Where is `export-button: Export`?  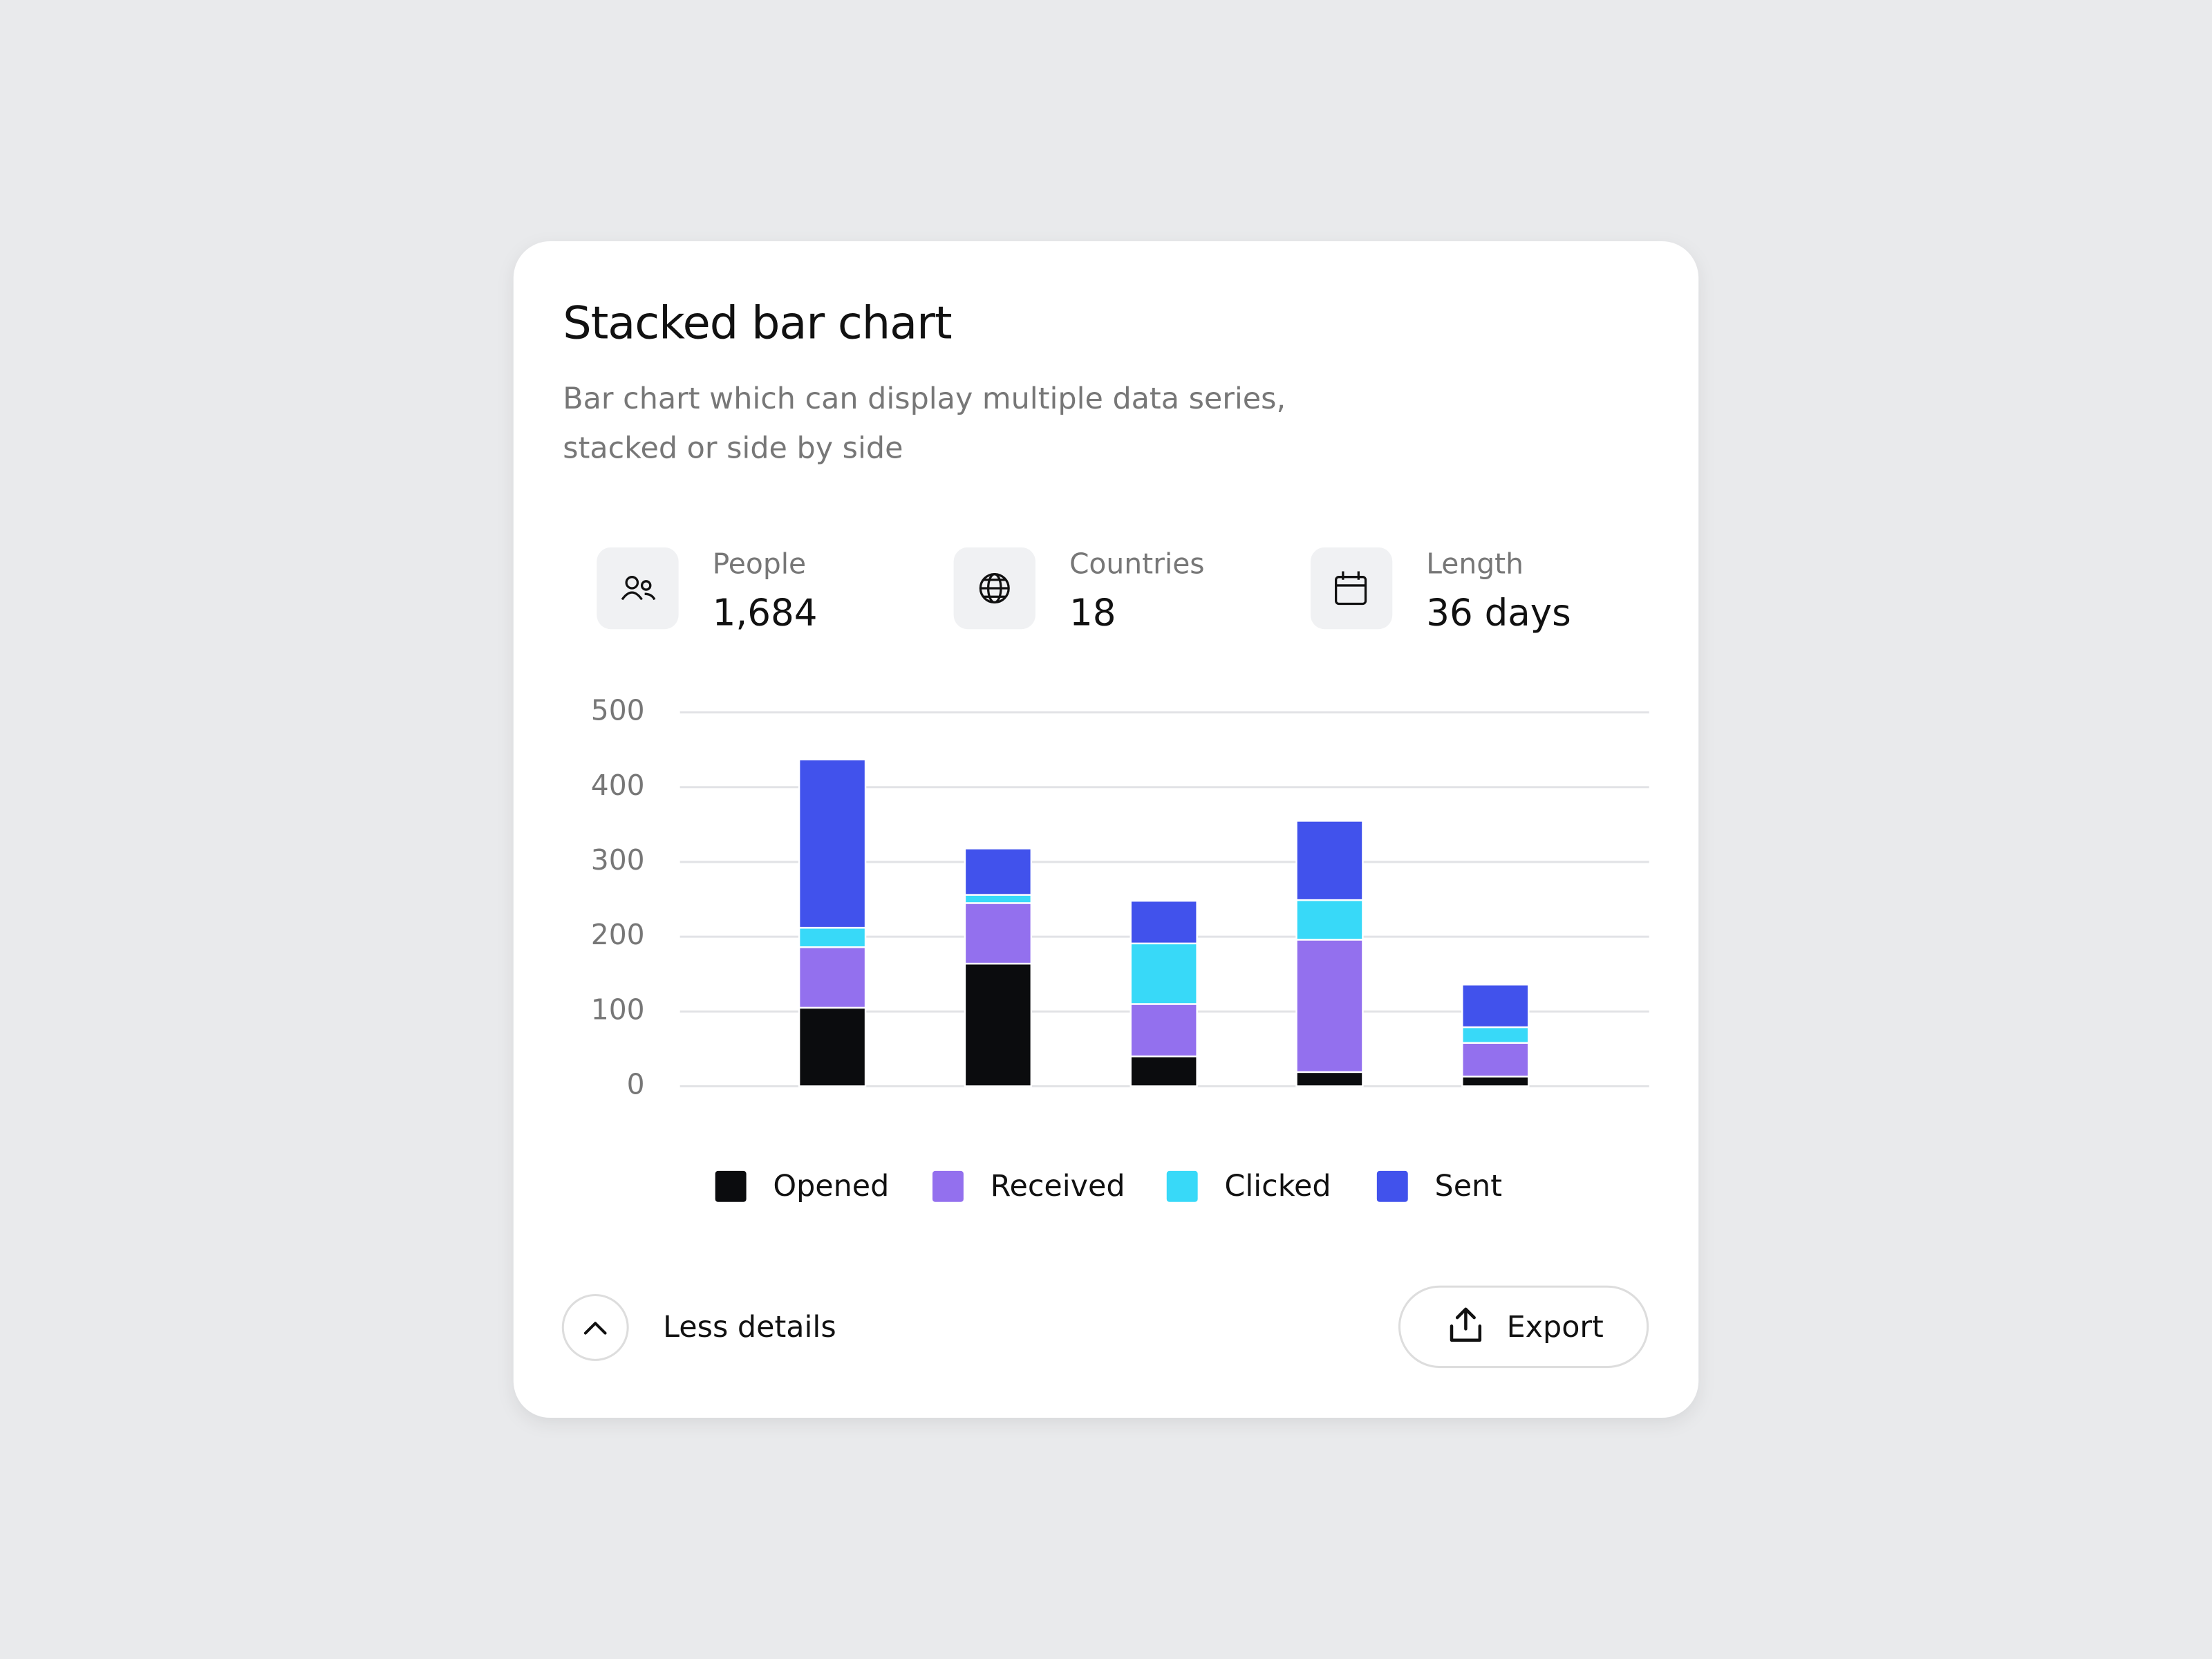
export-button: Export is located at coordinates (1523, 1327).